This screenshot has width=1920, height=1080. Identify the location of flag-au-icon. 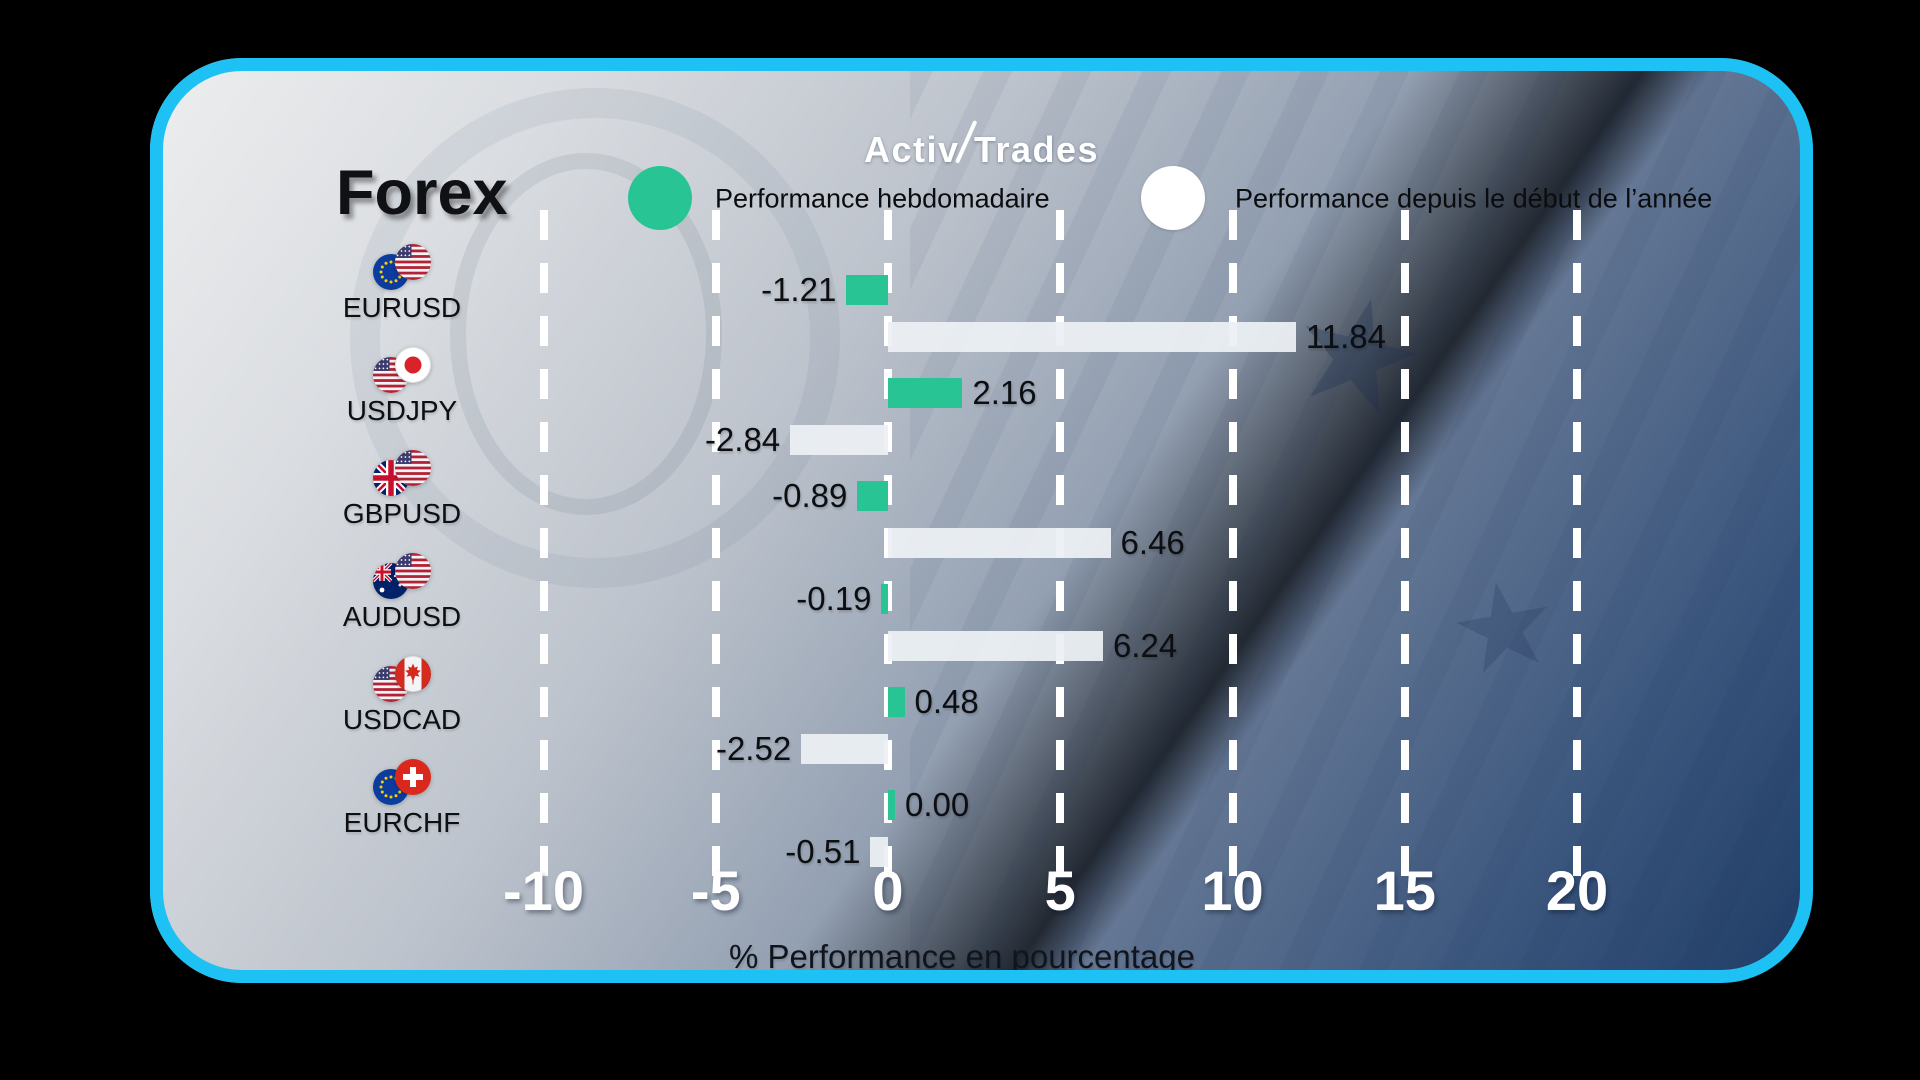
(391, 581).